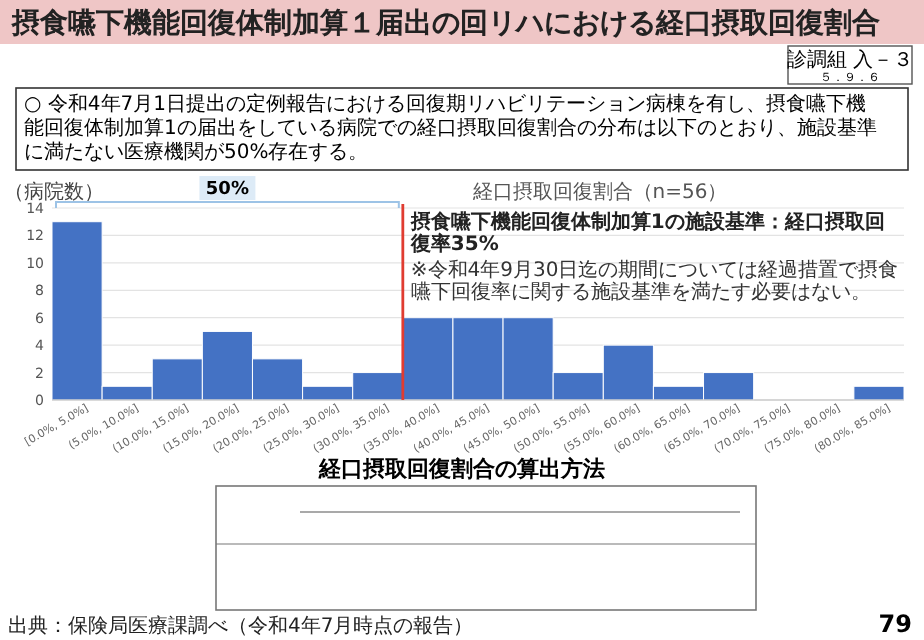  Describe the element at coordinates (879, 393) in the screenshot. I see `bar` at that location.